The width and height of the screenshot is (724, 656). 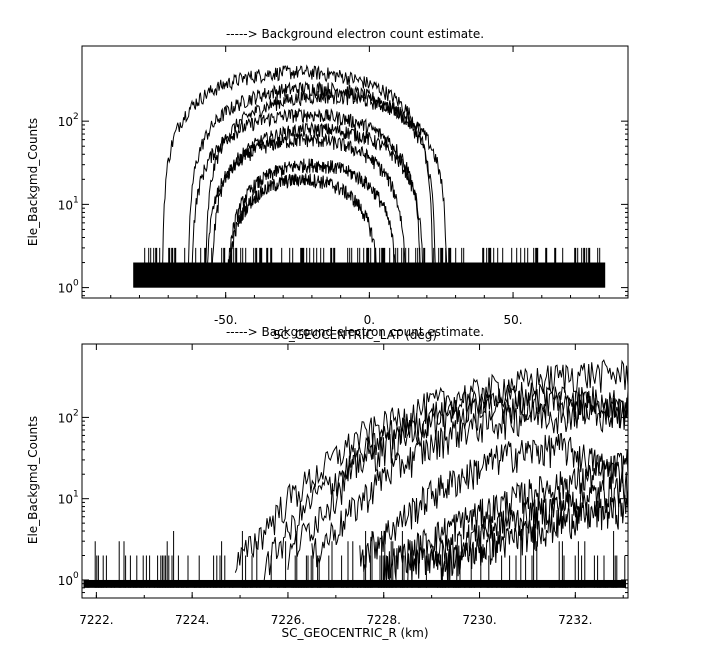 What do you see at coordinates (575, 620) in the screenshot?
I see `x-tick-label: 7232.` at bounding box center [575, 620].